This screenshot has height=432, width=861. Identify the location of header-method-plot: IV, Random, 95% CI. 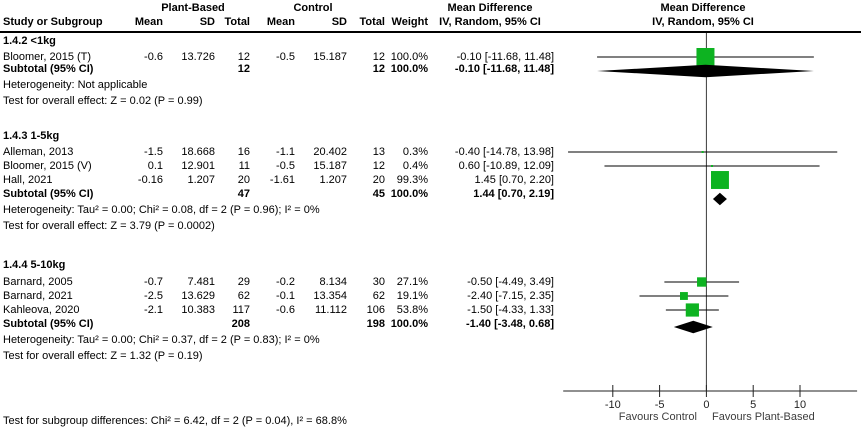
(703, 22).